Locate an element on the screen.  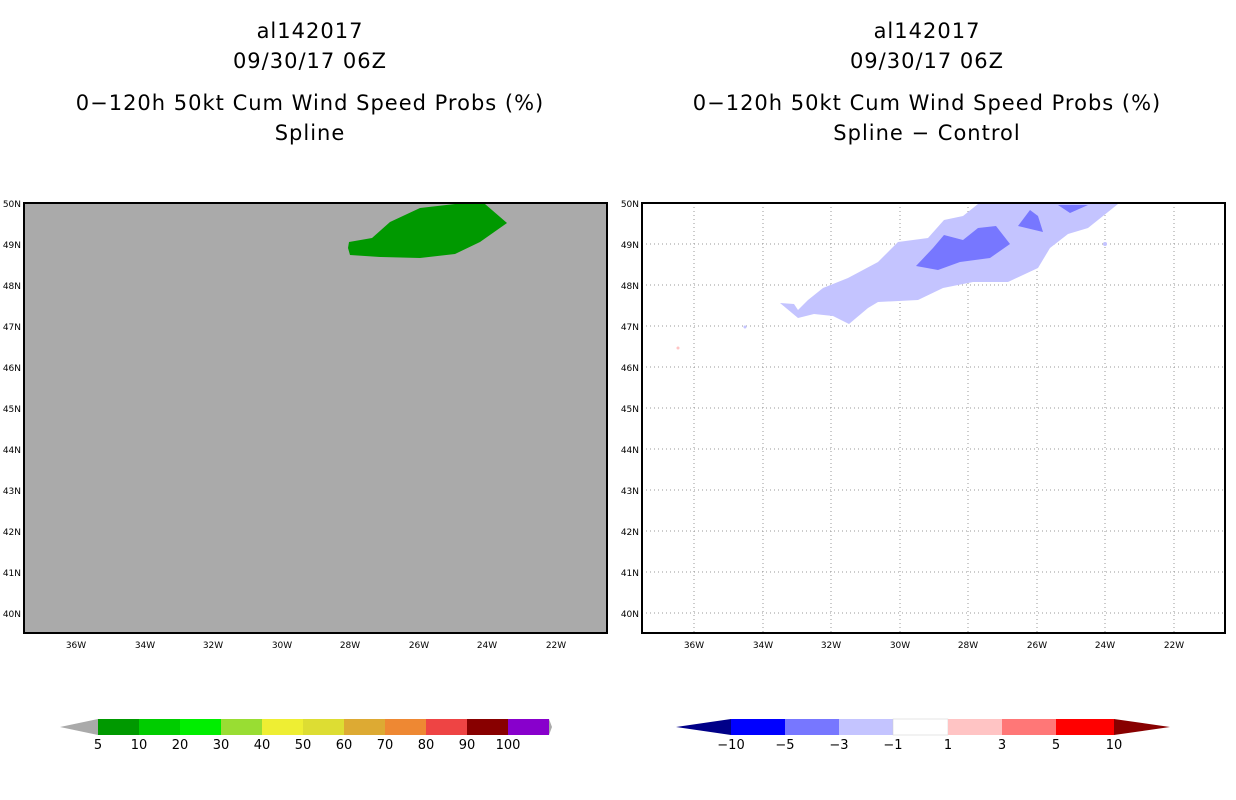
left-lat-label: 45N is located at coordinates (12, 410).